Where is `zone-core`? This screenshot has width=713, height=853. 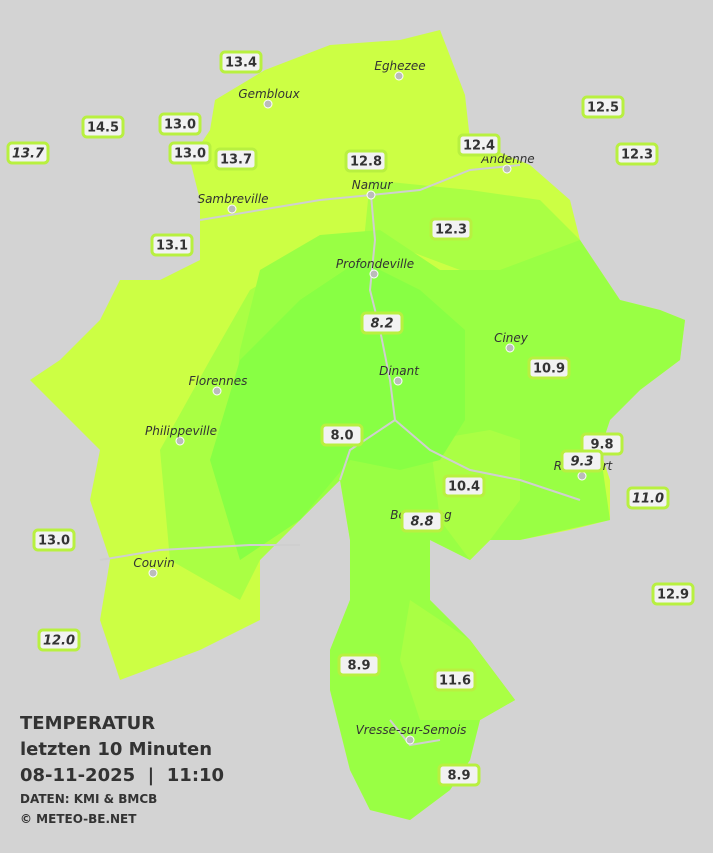 zone-core is located at coordinates (337, 410).